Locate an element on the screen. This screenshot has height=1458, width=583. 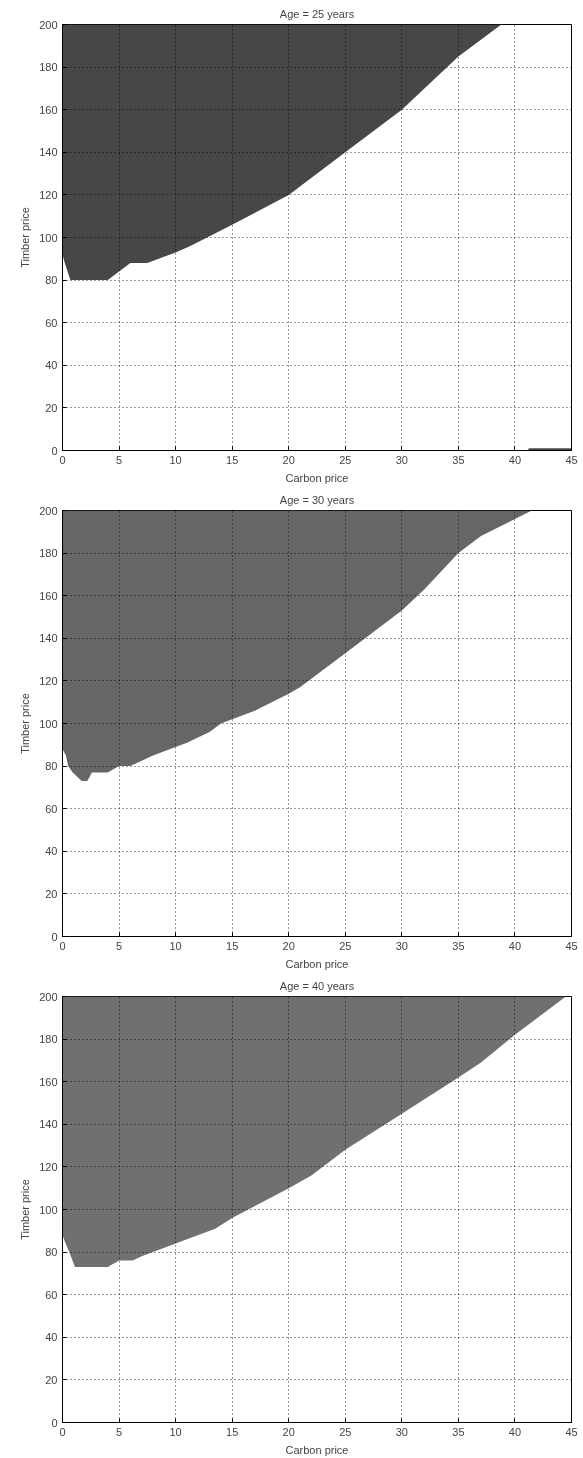
chart-title: Age = 40 years is located at coordinates (317, 985).